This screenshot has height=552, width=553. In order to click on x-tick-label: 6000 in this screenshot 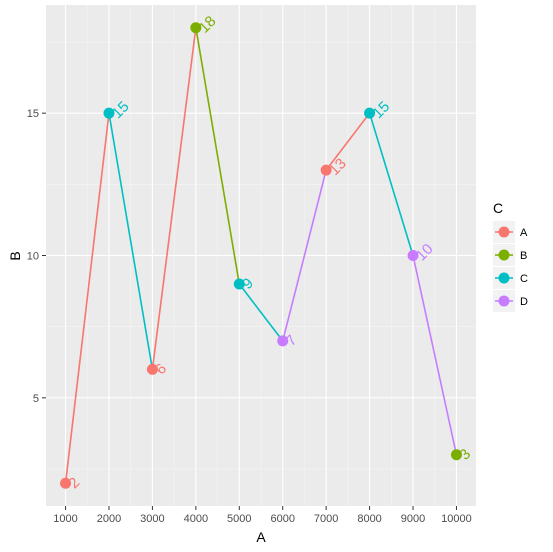, I will do `click(282, 519)`.